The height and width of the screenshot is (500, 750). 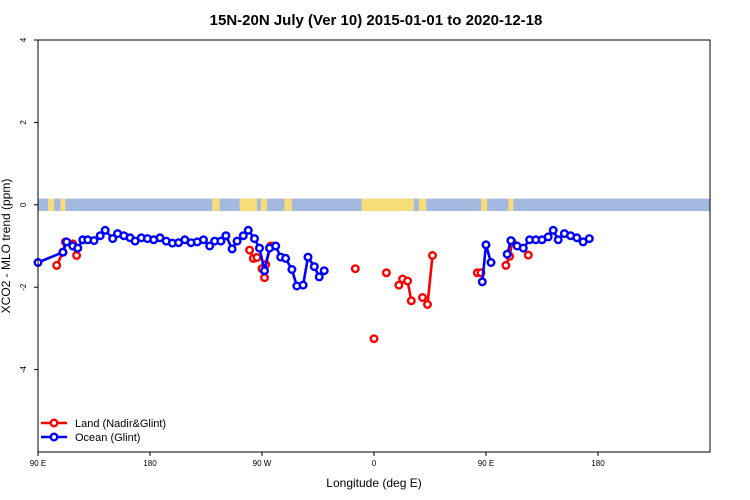 What do you see at coordinates (262, 463) in the screenshot?
I see `x-tick-label: 90 W` at bounding box center [262, 463].